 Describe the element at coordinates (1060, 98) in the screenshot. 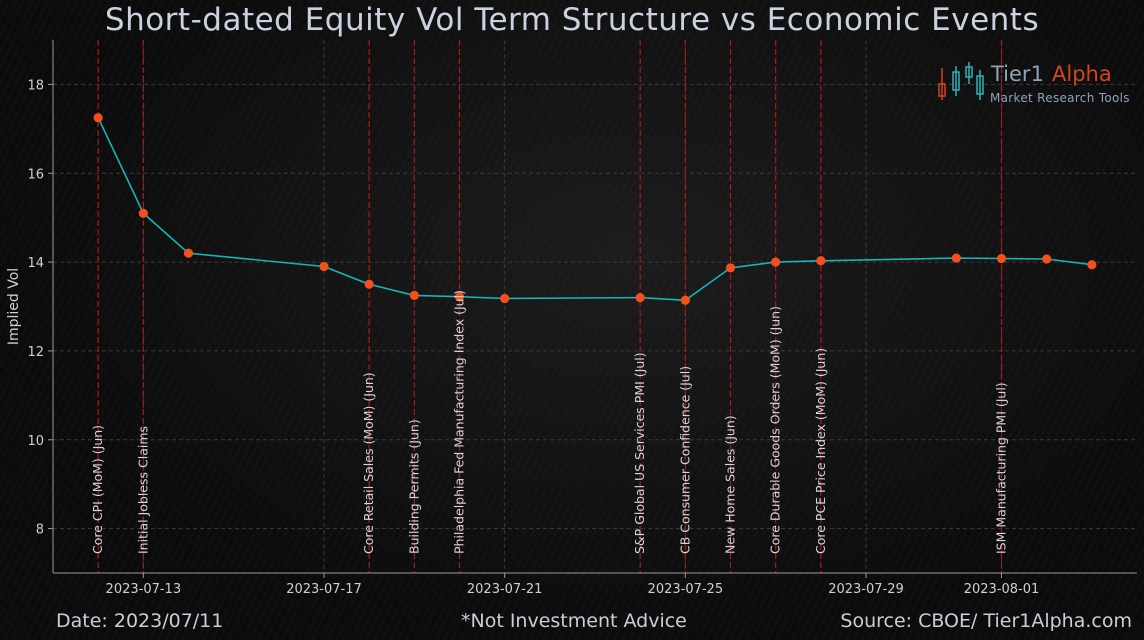

I see `logo-subtitle: Market Research Tools` at that location.